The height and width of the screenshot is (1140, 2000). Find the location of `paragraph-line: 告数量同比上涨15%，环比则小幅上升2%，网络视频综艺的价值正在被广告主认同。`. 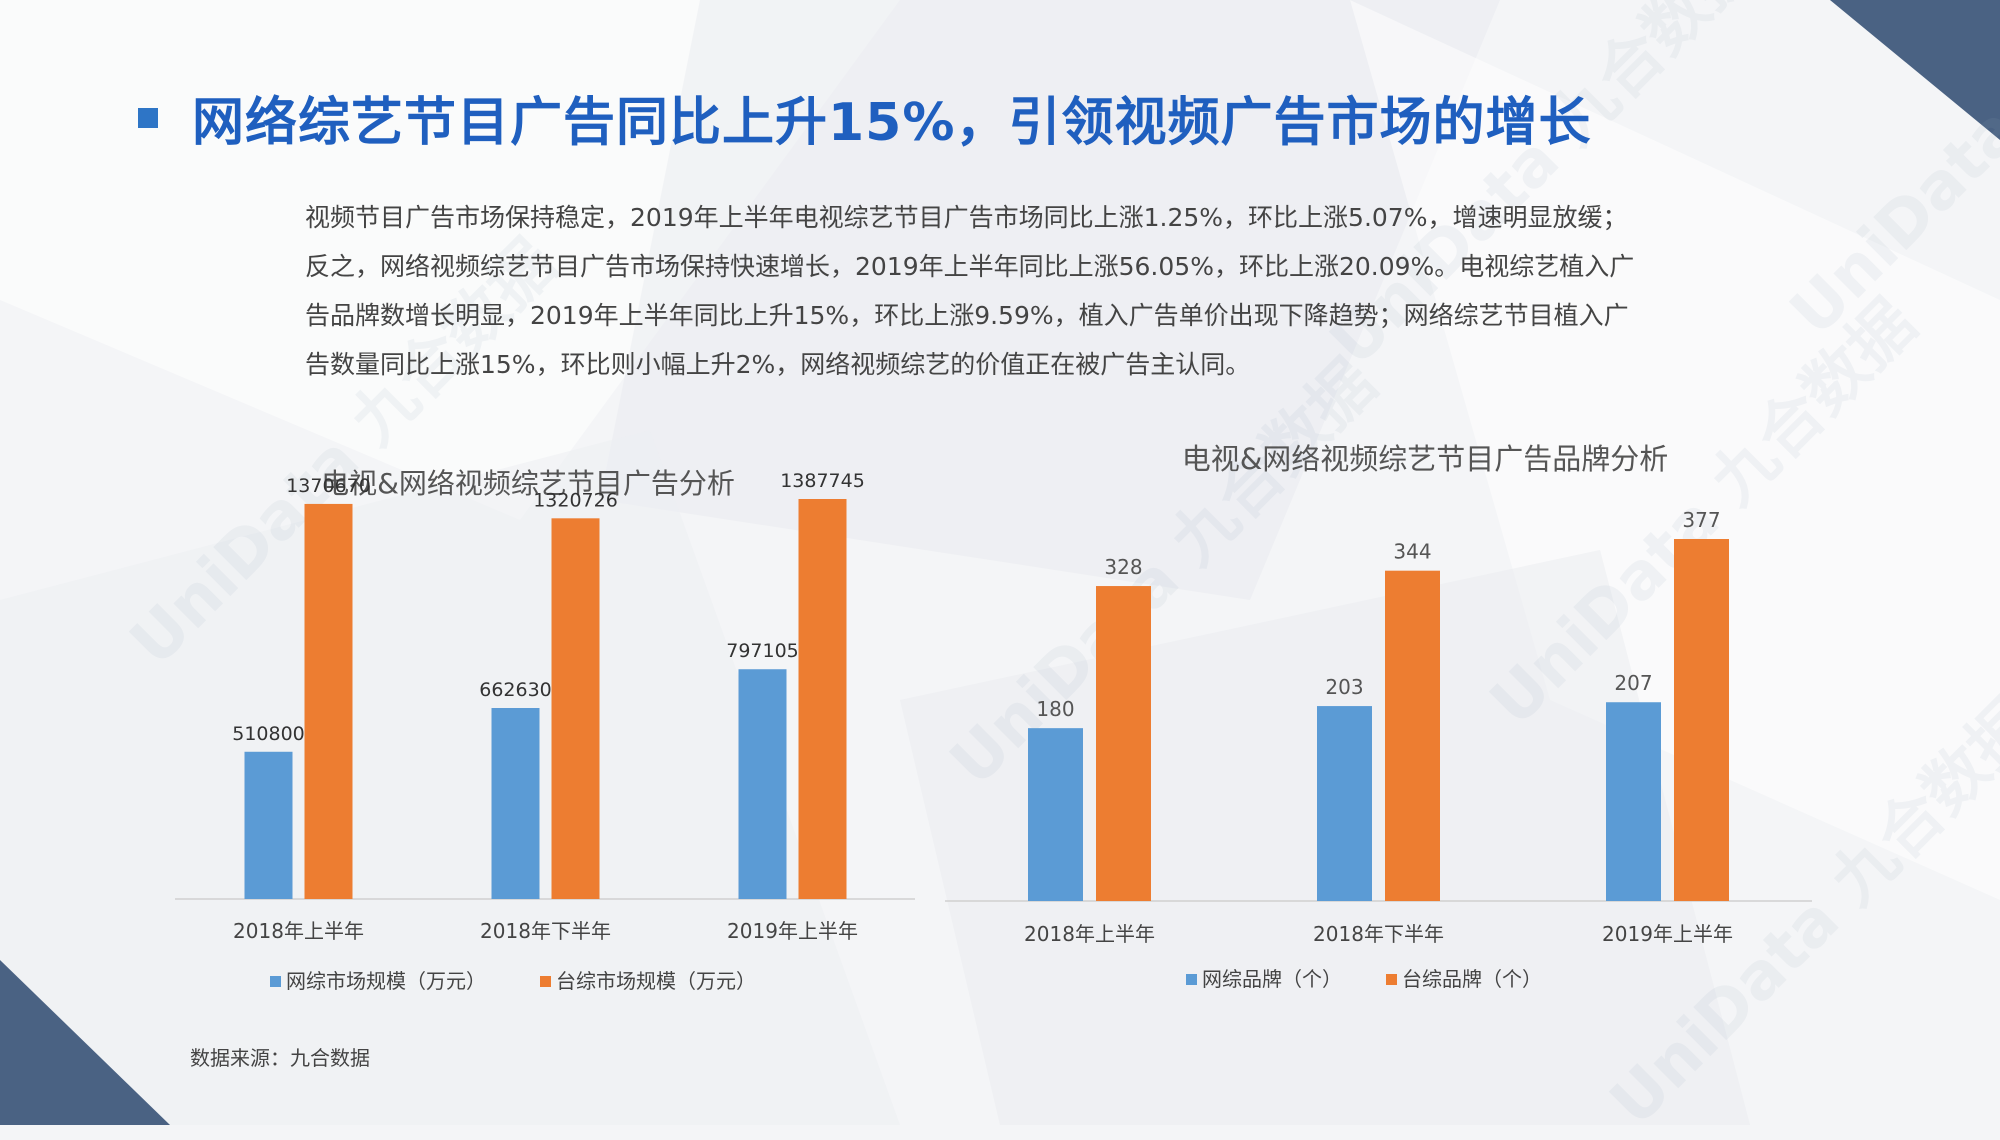

paragraph-line: 告数量同比上涨15%，环比则小幅上升2%，网络视频综艺的价值正在被广告主认同。 is located at coordinates (778, 364).